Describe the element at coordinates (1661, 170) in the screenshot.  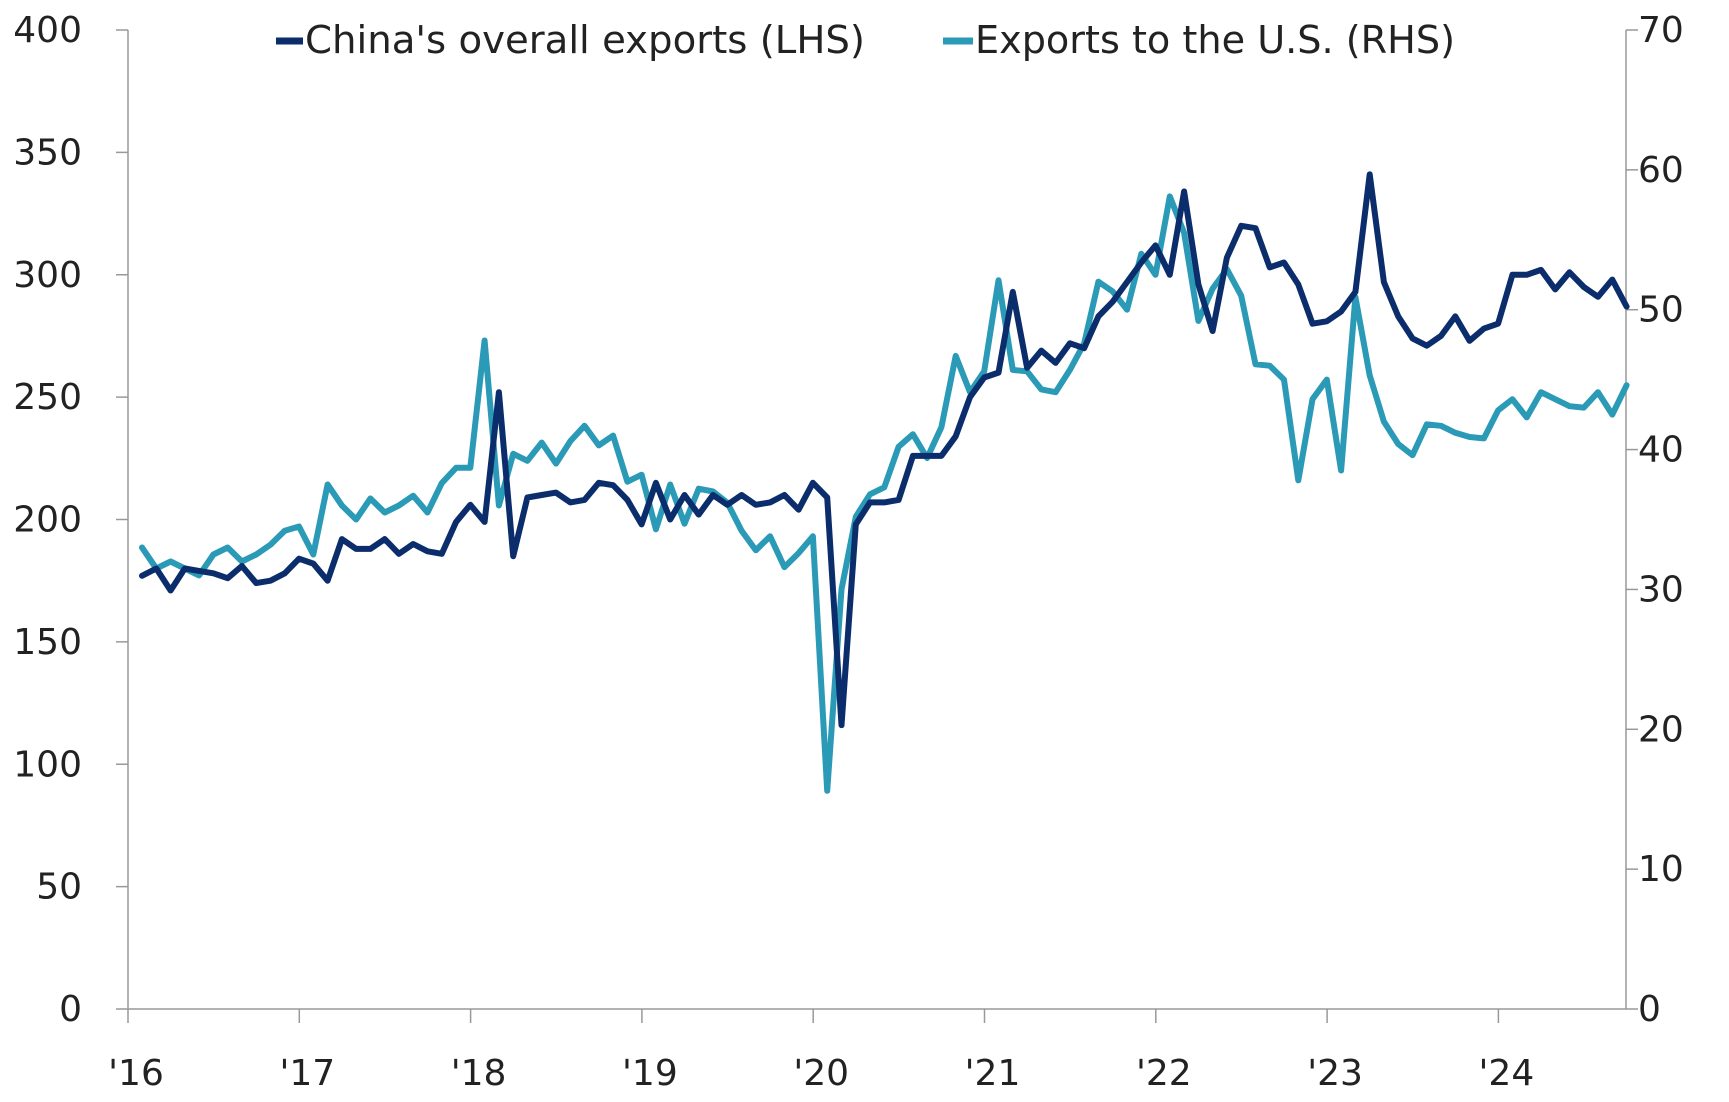
I see `right-tick-label: 60` at that location.